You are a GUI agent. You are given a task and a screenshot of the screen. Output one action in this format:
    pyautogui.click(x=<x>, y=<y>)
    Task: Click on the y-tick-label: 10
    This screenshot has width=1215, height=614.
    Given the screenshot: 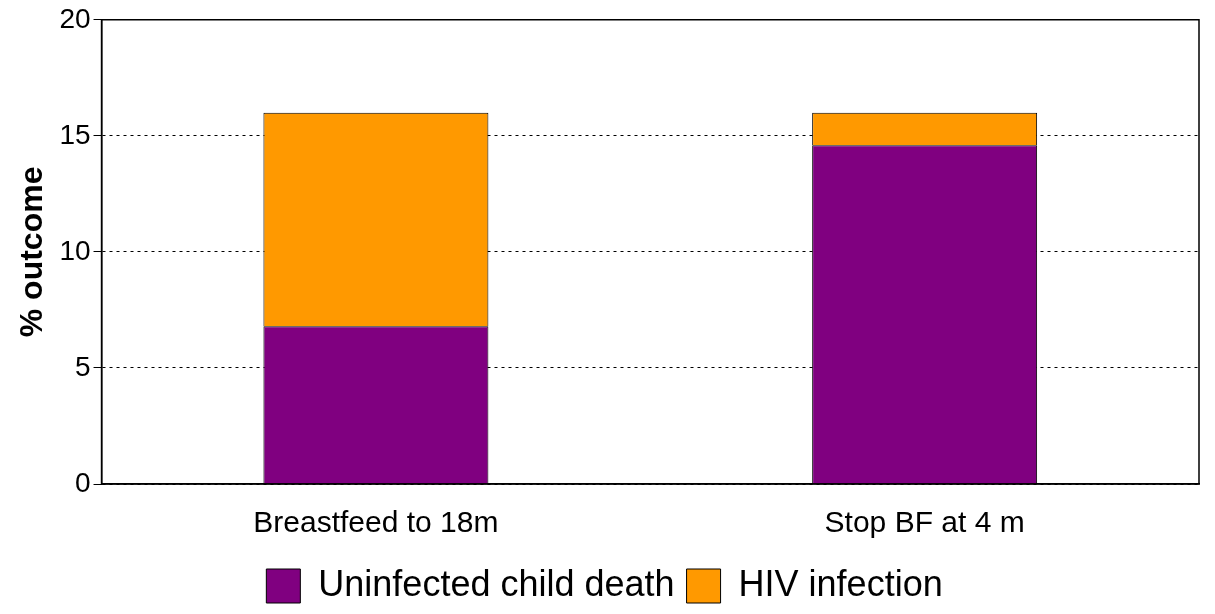 What is the action you would take?
    pyautogui.click(x=75, y=250)
    